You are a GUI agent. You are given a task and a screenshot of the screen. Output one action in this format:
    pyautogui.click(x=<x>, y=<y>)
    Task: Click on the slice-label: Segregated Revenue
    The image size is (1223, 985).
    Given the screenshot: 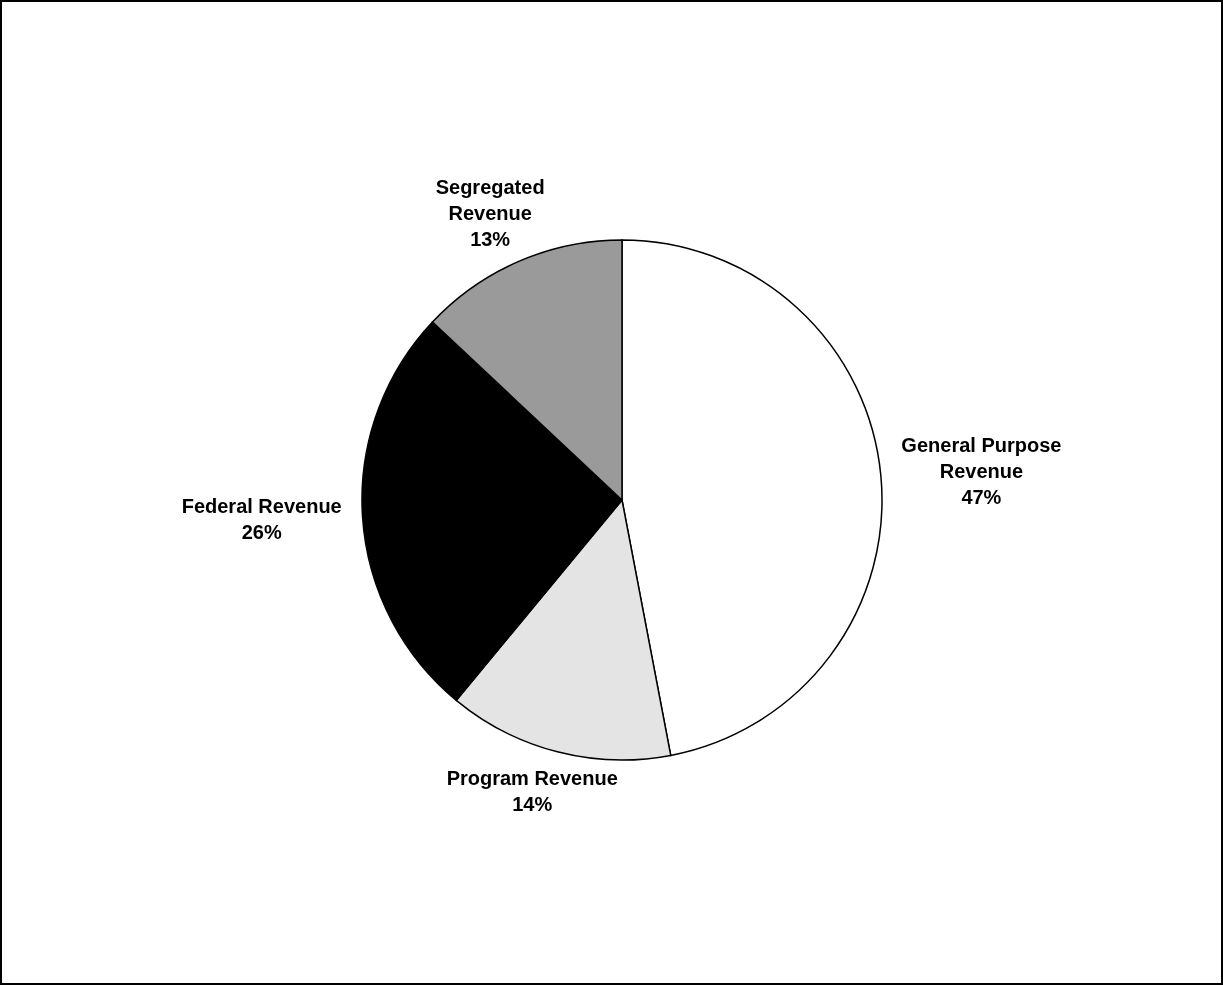 What is the action you would take?
    pyautogui.click(x=490, y=199)
    